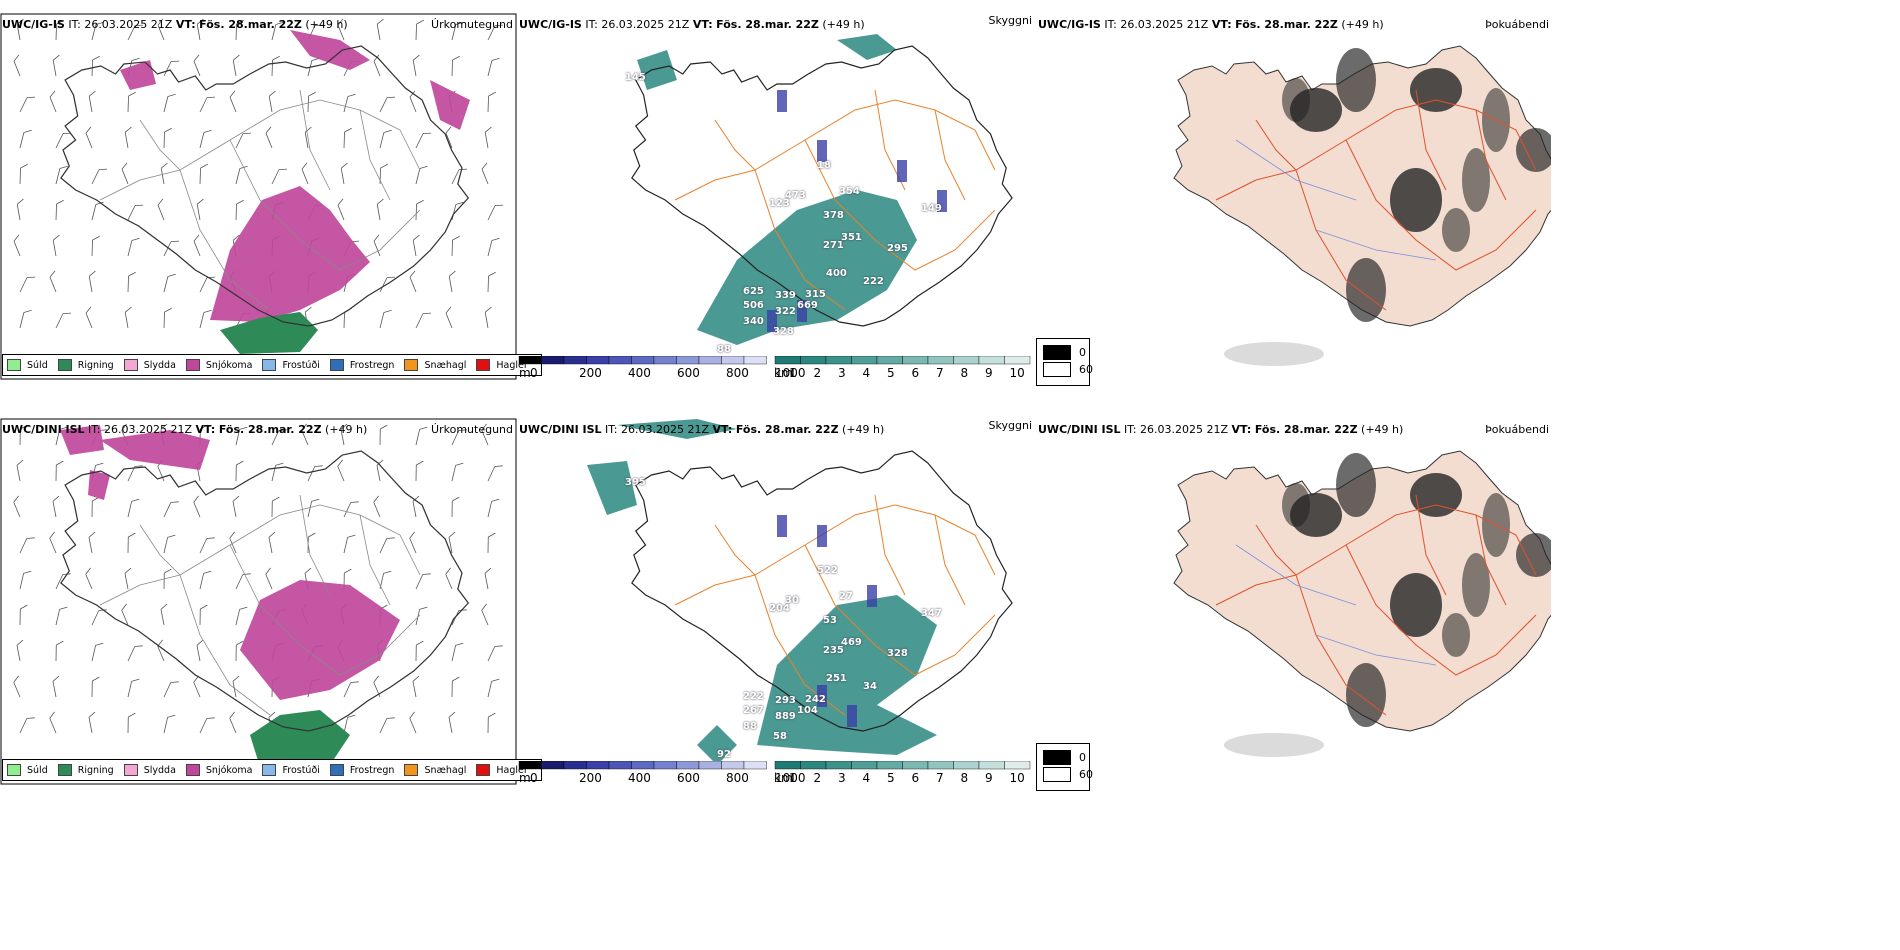  Describe the element at coordinates (833, 650) in the screenshot. I see `cloud-base-value: 235` at that location.